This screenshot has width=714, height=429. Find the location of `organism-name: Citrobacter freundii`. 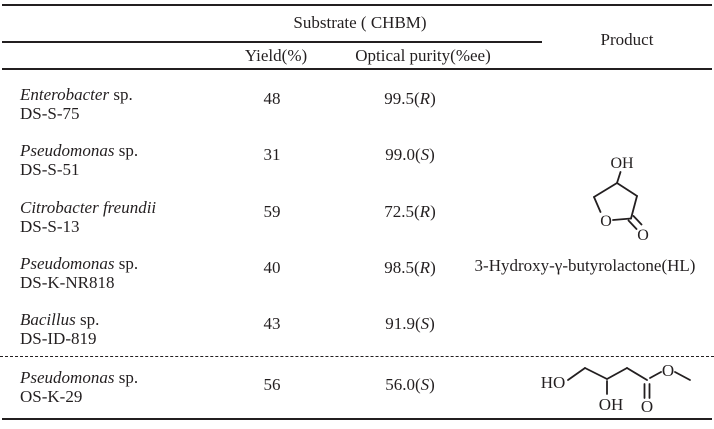

organism-name: Citrobacter freundii is located at coordinates (88, 207).